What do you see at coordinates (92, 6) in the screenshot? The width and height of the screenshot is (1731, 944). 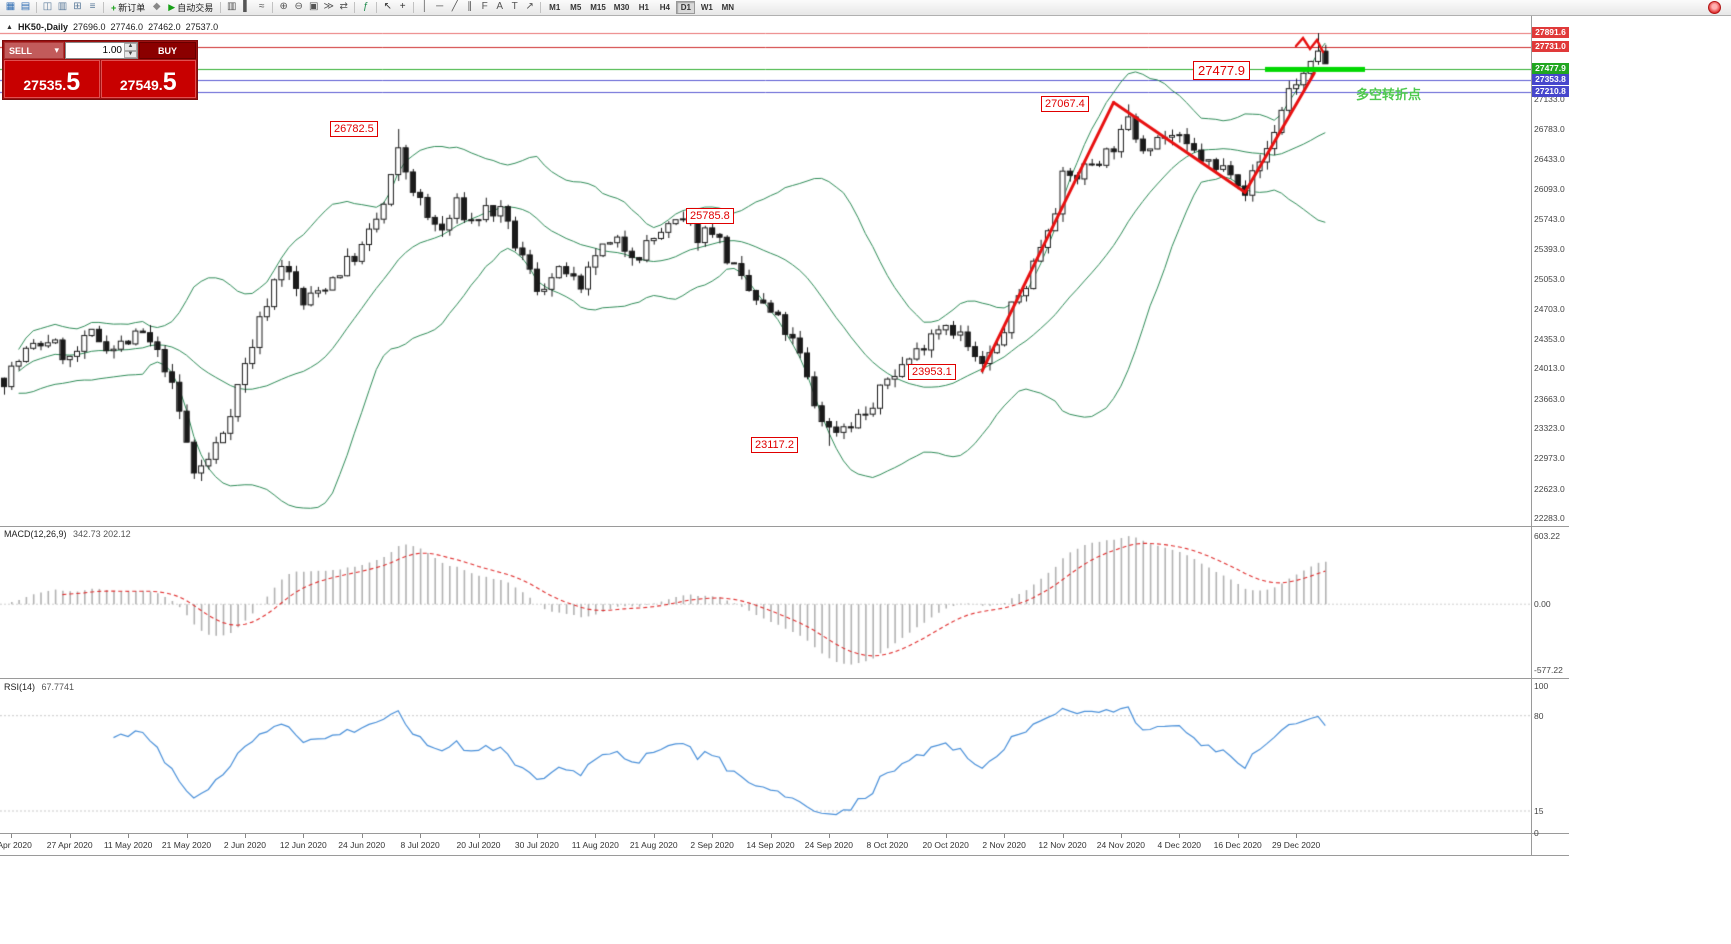 I see `terminal-icon: ≡` at bounding box center [92, 6].